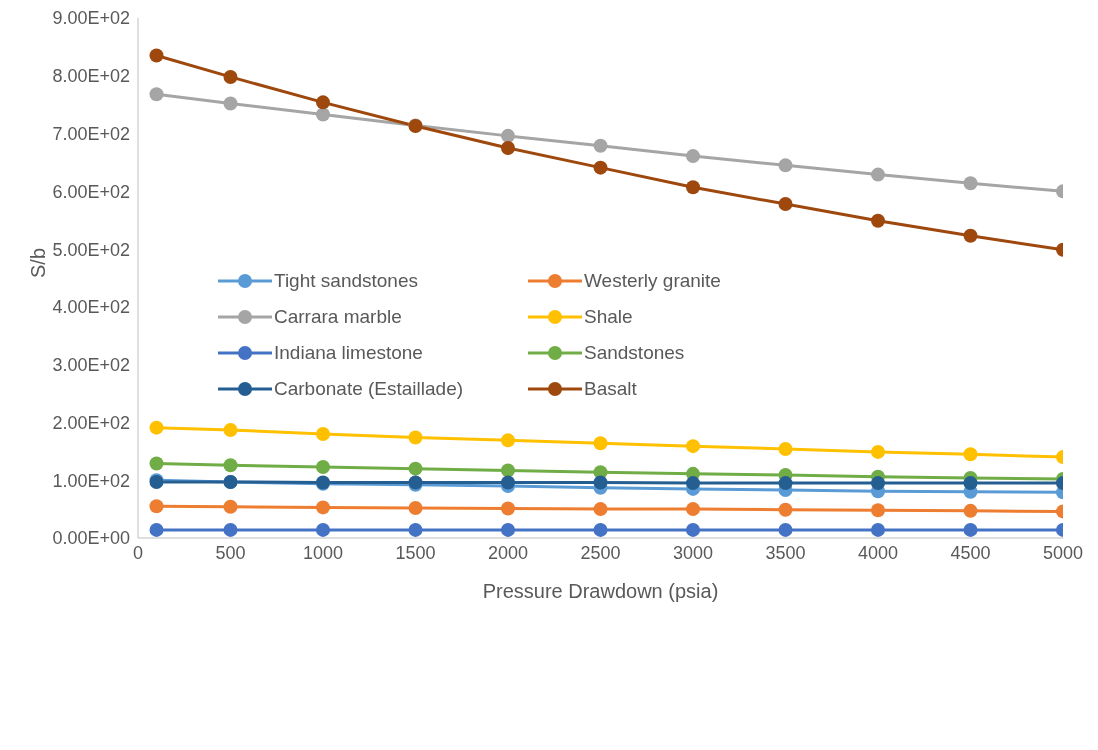 This screenshot has height=750, width=1098. What do you see at coordinates (91, 307) in the screenshot?
I see `y-tick-label: 4.00E+02` at bounding box center [91, 307].